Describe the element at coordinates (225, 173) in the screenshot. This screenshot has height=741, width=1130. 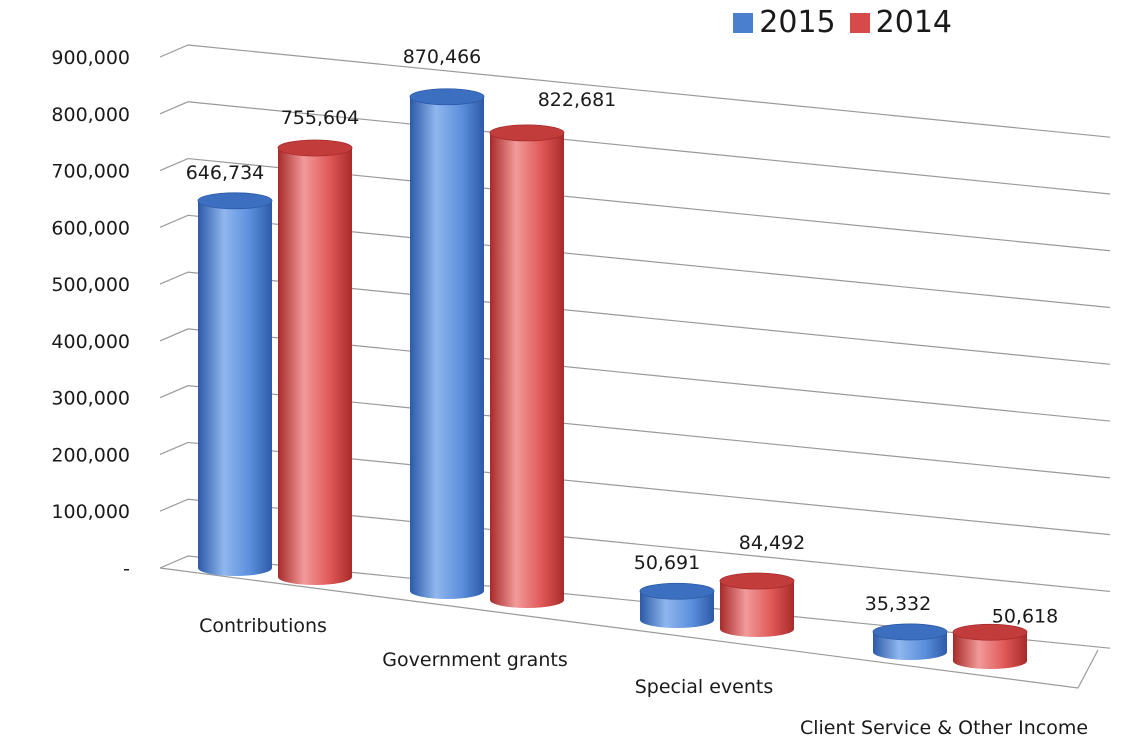
I see `data-label: 646,734` at that location.